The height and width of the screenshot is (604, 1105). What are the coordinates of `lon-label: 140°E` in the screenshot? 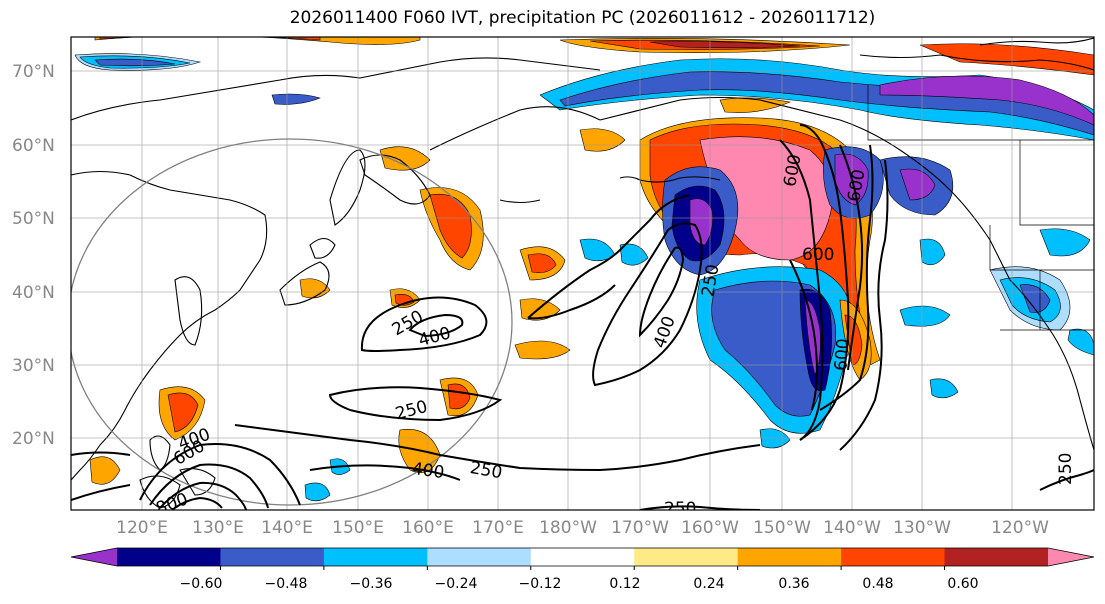 It's located at (287, 528).